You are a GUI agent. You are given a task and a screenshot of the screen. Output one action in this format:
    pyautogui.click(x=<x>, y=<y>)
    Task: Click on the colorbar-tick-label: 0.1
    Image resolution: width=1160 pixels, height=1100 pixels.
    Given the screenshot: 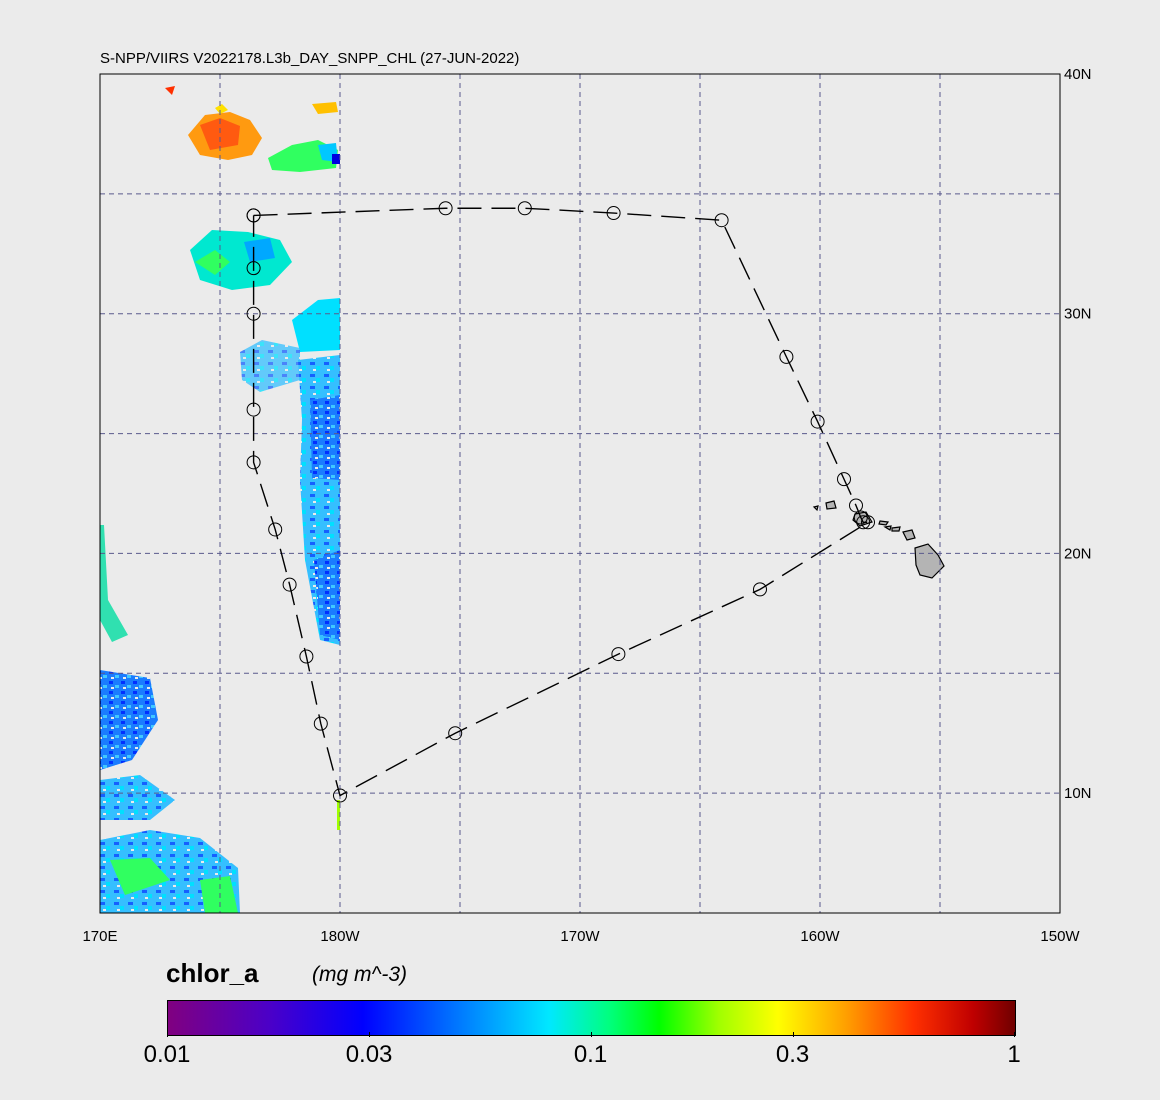 What is the action you would take?
    pyautogui.click(x=590, y=1054)
    